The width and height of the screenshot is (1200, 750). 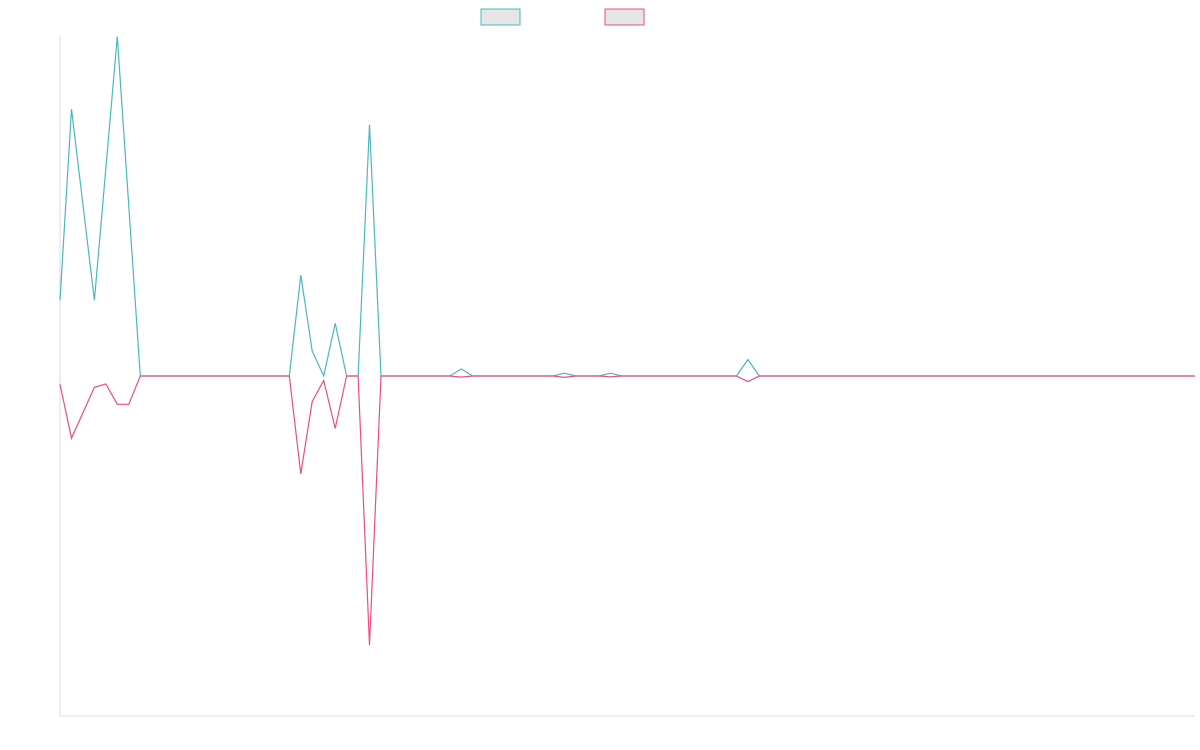 What do you see at coordinates (562, 17) in the screenshot?
I see `legend` at bounding box center [562, 17].